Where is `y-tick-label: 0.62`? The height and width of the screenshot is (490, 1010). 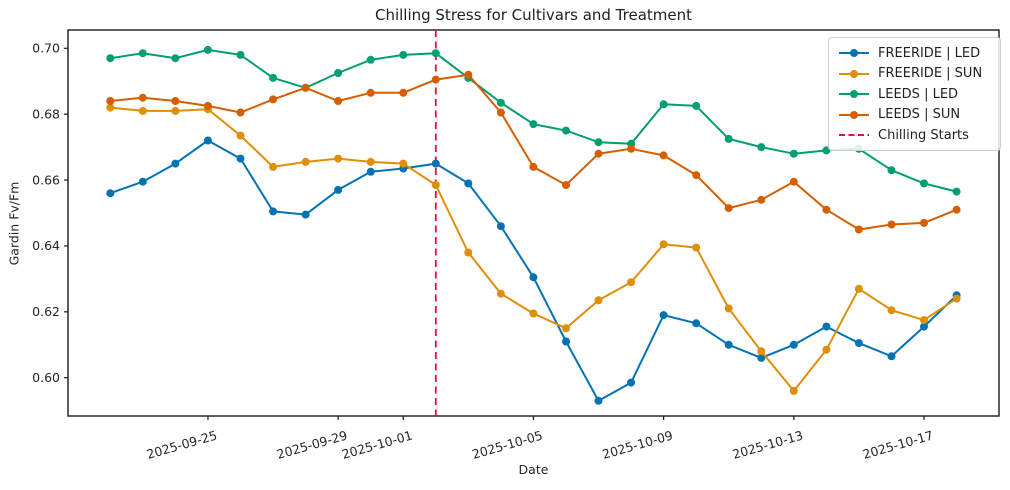 y-tick-label: 0.62 is located at coordinates (46, 311).